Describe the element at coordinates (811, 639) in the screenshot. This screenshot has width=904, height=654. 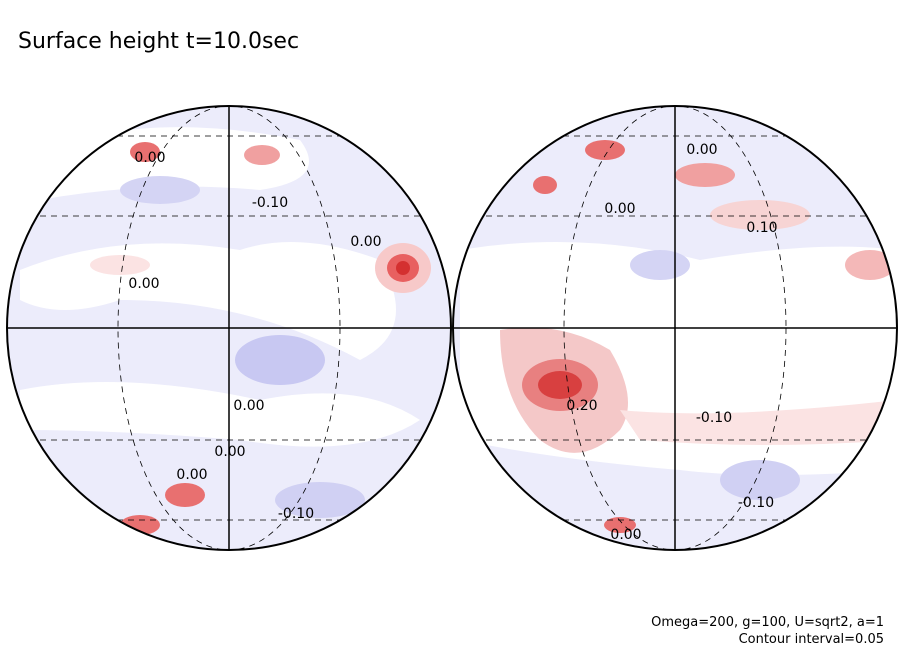
I see `footer-interval: Contour interval=0.05` at that location.